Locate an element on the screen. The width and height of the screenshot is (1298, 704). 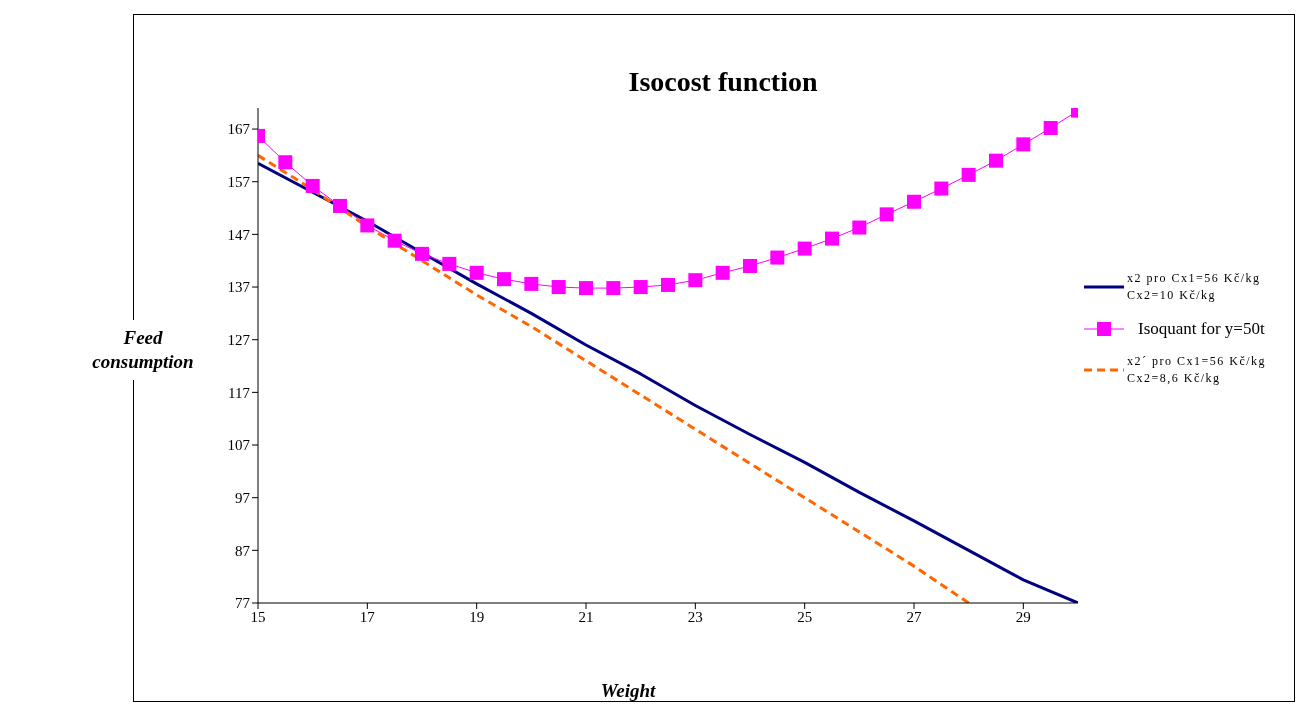
y-tick-label: 97 is located at coordinates (243, 498).